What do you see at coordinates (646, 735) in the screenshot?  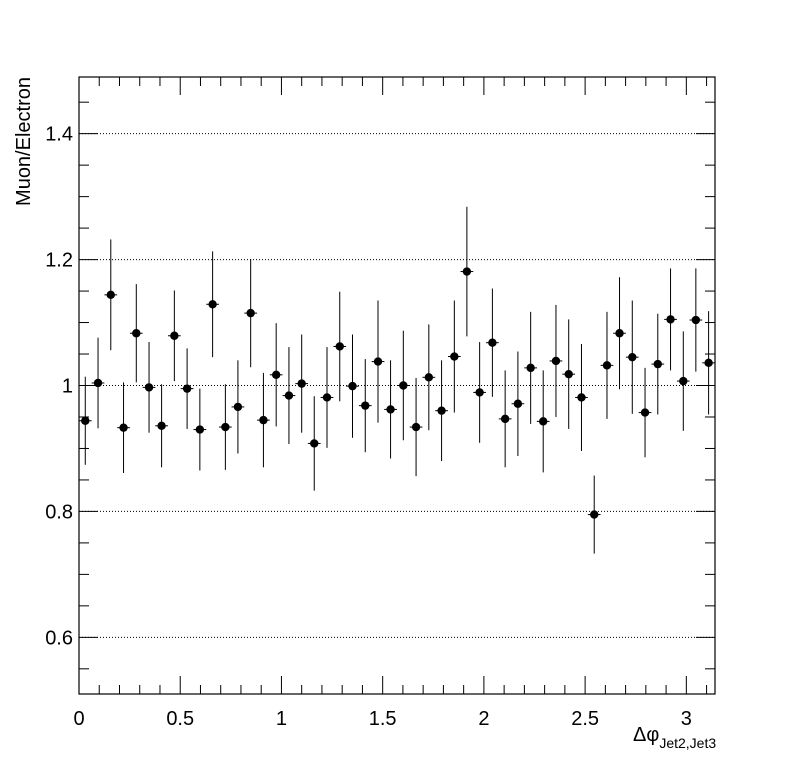 I see `x-axis-title-main: Δφ` at bounding box center [646, 735].